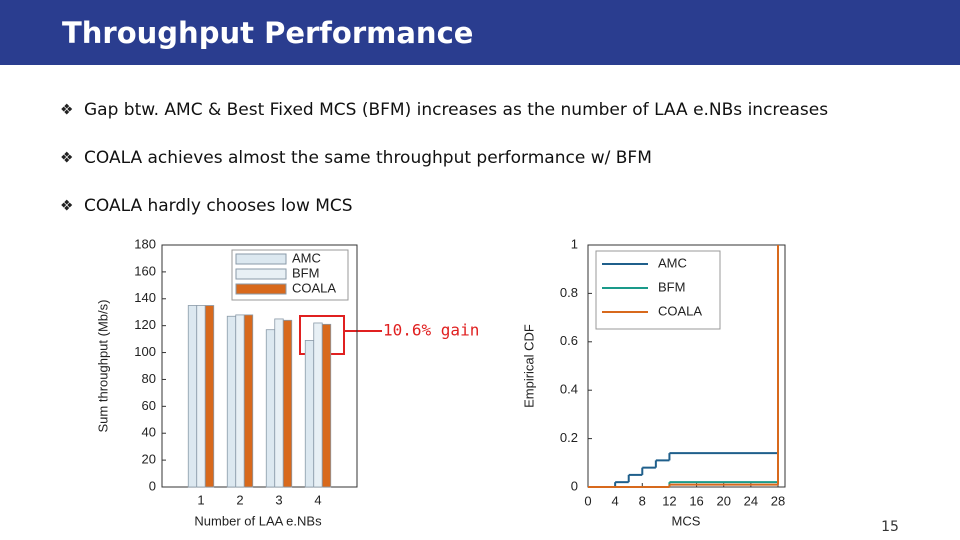 The width and height of the screenshot is (960, 540). Describe the element at coordinates (145, 270) in the screenshot. I see `y-tick-label: 160` at that location.